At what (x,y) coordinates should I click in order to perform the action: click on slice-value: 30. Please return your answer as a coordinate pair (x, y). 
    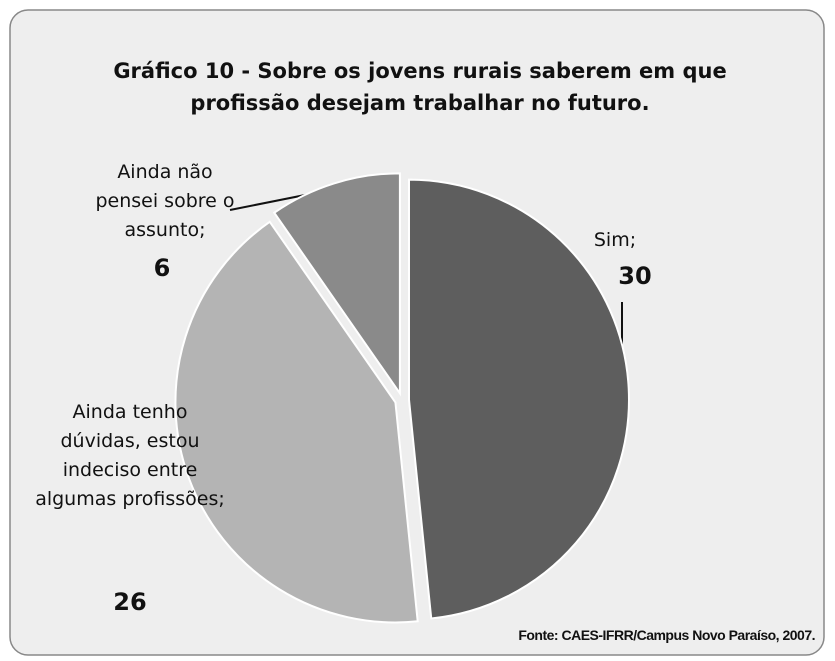
    Looking at the image, I should click on (635, 276).